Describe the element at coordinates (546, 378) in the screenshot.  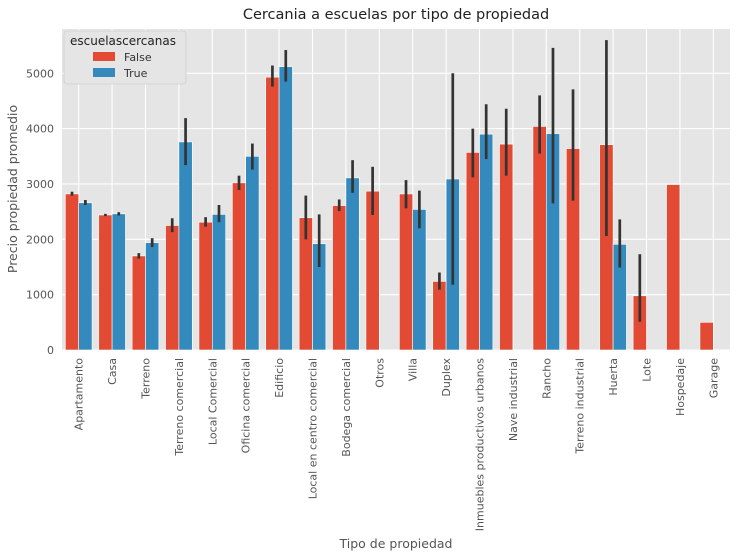
I see `x-tick-label: Rancho` at that location.